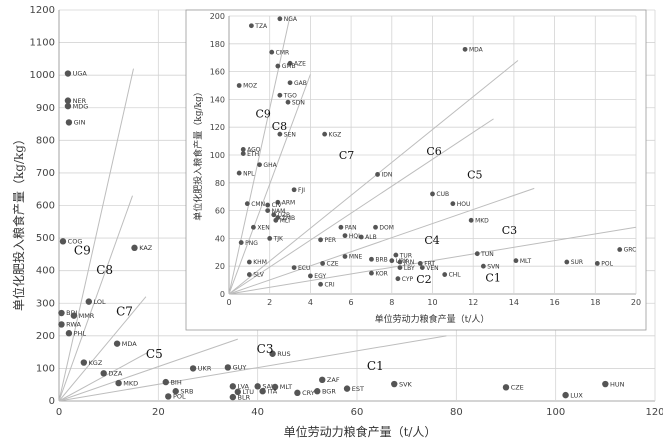 This screenshot has height=442, width=663. I want to click on inset-point-label: NGA, so click(291, 19).